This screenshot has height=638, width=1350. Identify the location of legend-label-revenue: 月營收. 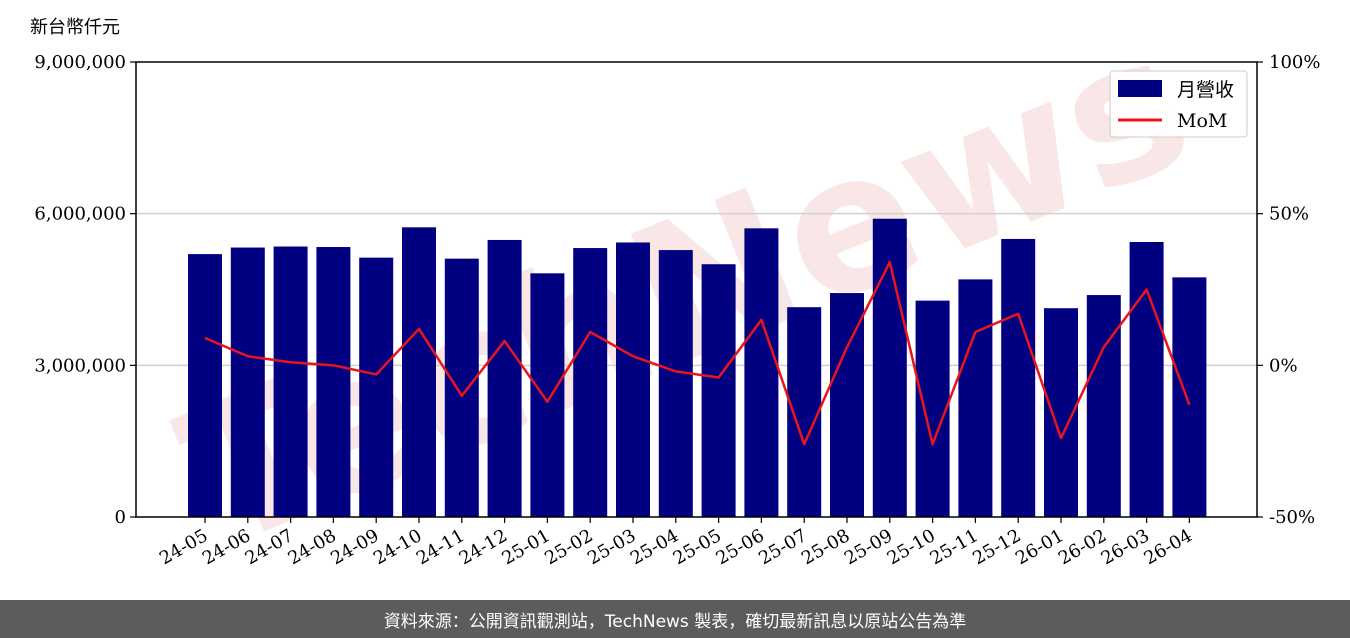
(1205, 90).